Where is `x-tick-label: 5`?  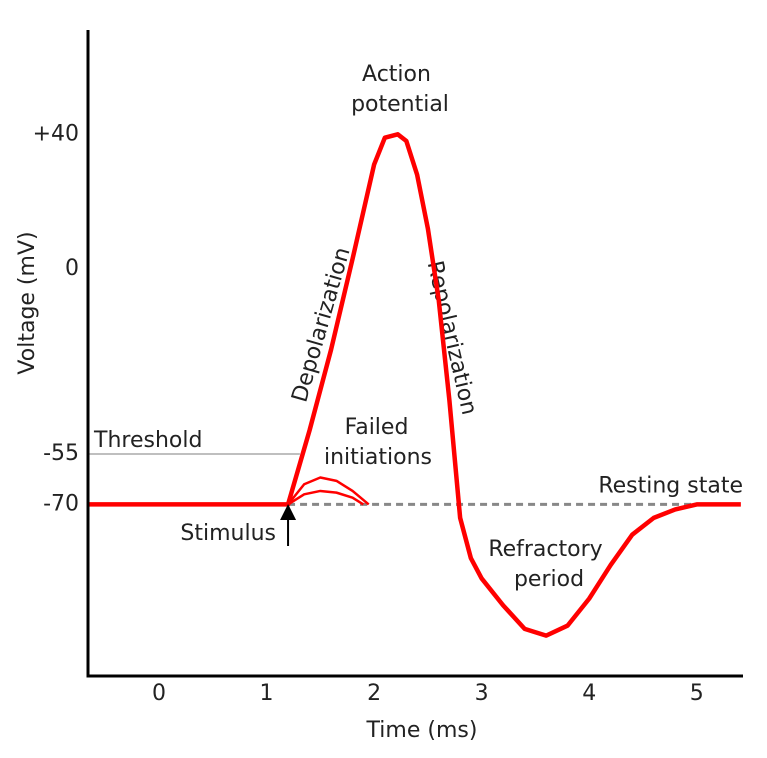
x-tick-label: 5 is located at coordinates (697, 693).